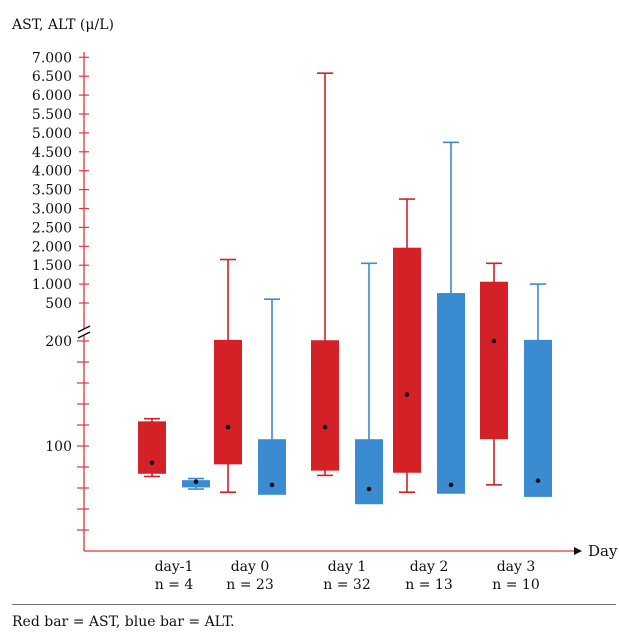  What do you see at coordinates (578, 551) in the screenshot?
I see `x-axis-arrow` at bounding box center [578, 551].